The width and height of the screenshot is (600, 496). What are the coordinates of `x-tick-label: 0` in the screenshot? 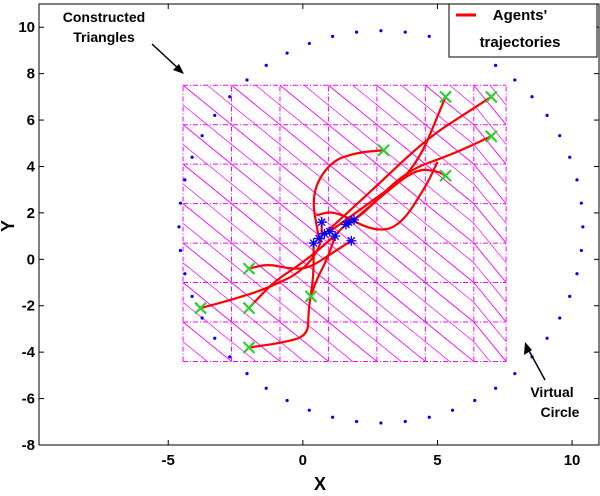 It's located at (303, 460).